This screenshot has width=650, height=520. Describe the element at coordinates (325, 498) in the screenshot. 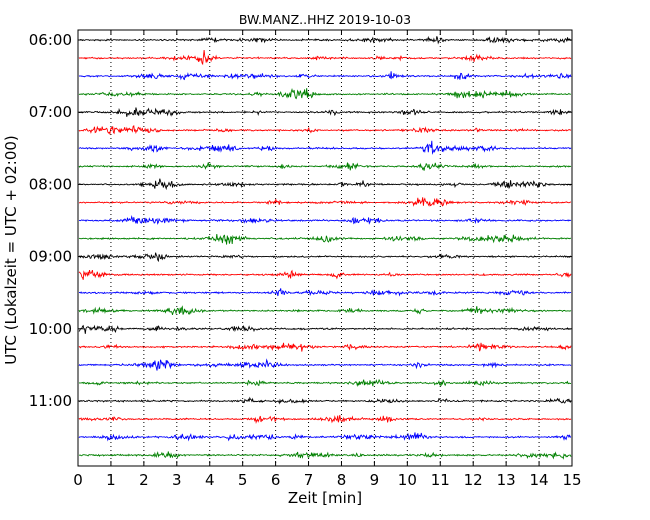

I see `x-axis-label: Zeit [min]` at that location.